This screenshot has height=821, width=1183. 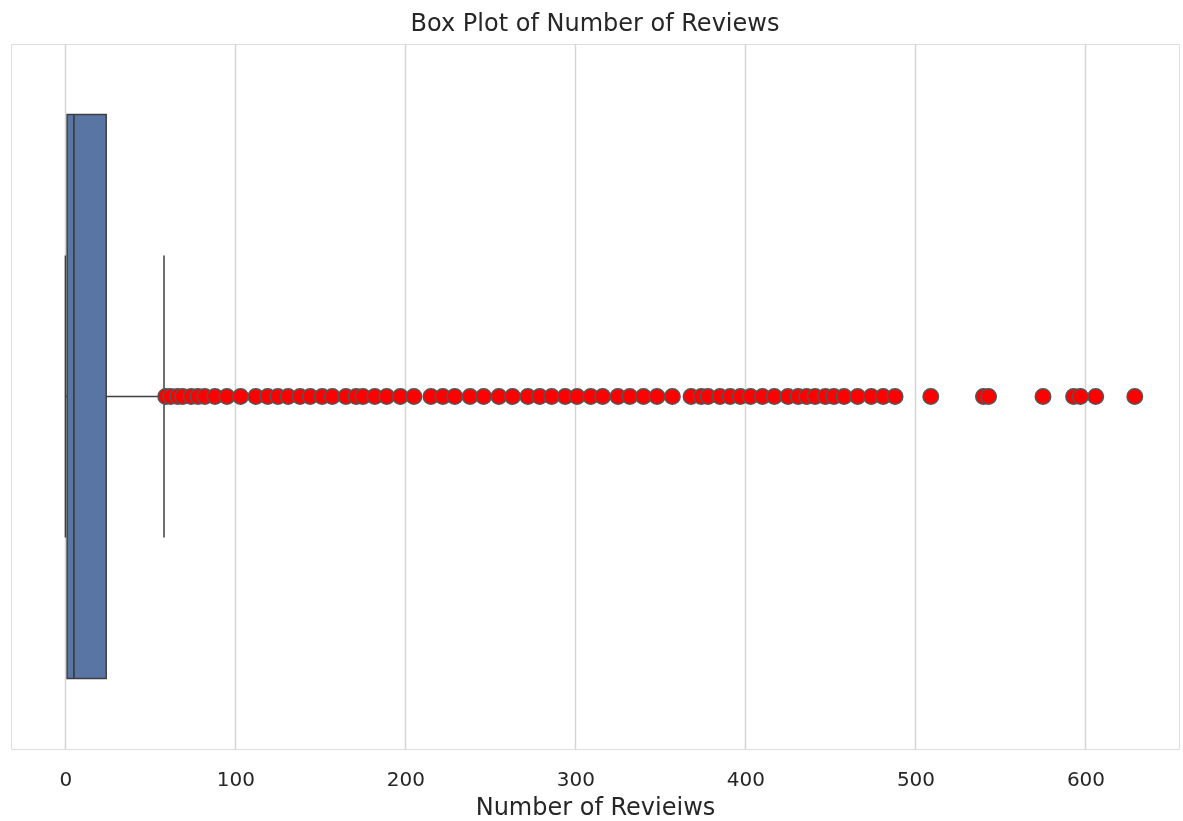 What do you see at coordinates (576, 778) in the screenshot?
I see `x-tick-label: 300` at bounding box center [576, 778].